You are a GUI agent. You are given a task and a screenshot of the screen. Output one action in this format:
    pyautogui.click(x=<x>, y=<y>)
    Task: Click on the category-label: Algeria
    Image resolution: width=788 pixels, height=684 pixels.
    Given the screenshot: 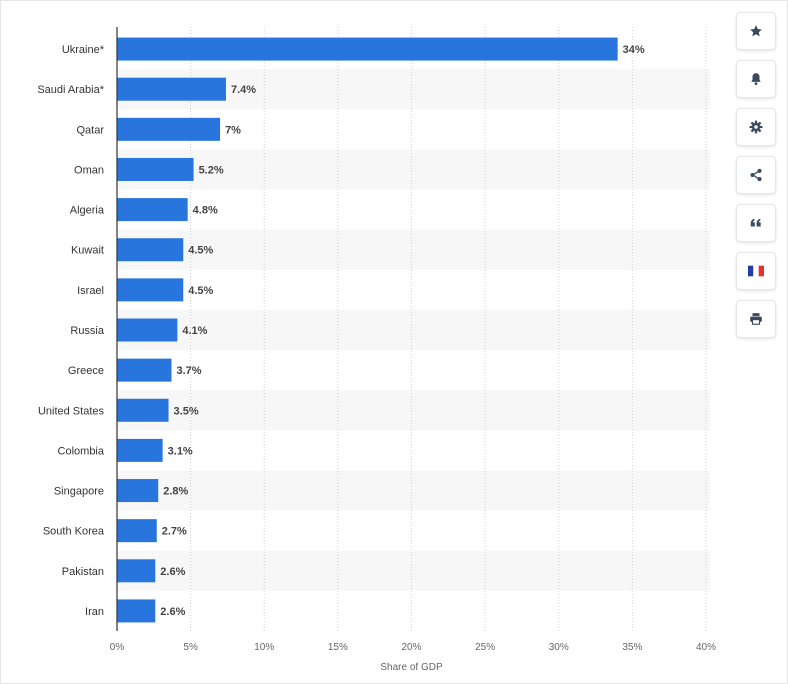 What is the action you would take?
    pyautogui.click(x=87, y=211)
    